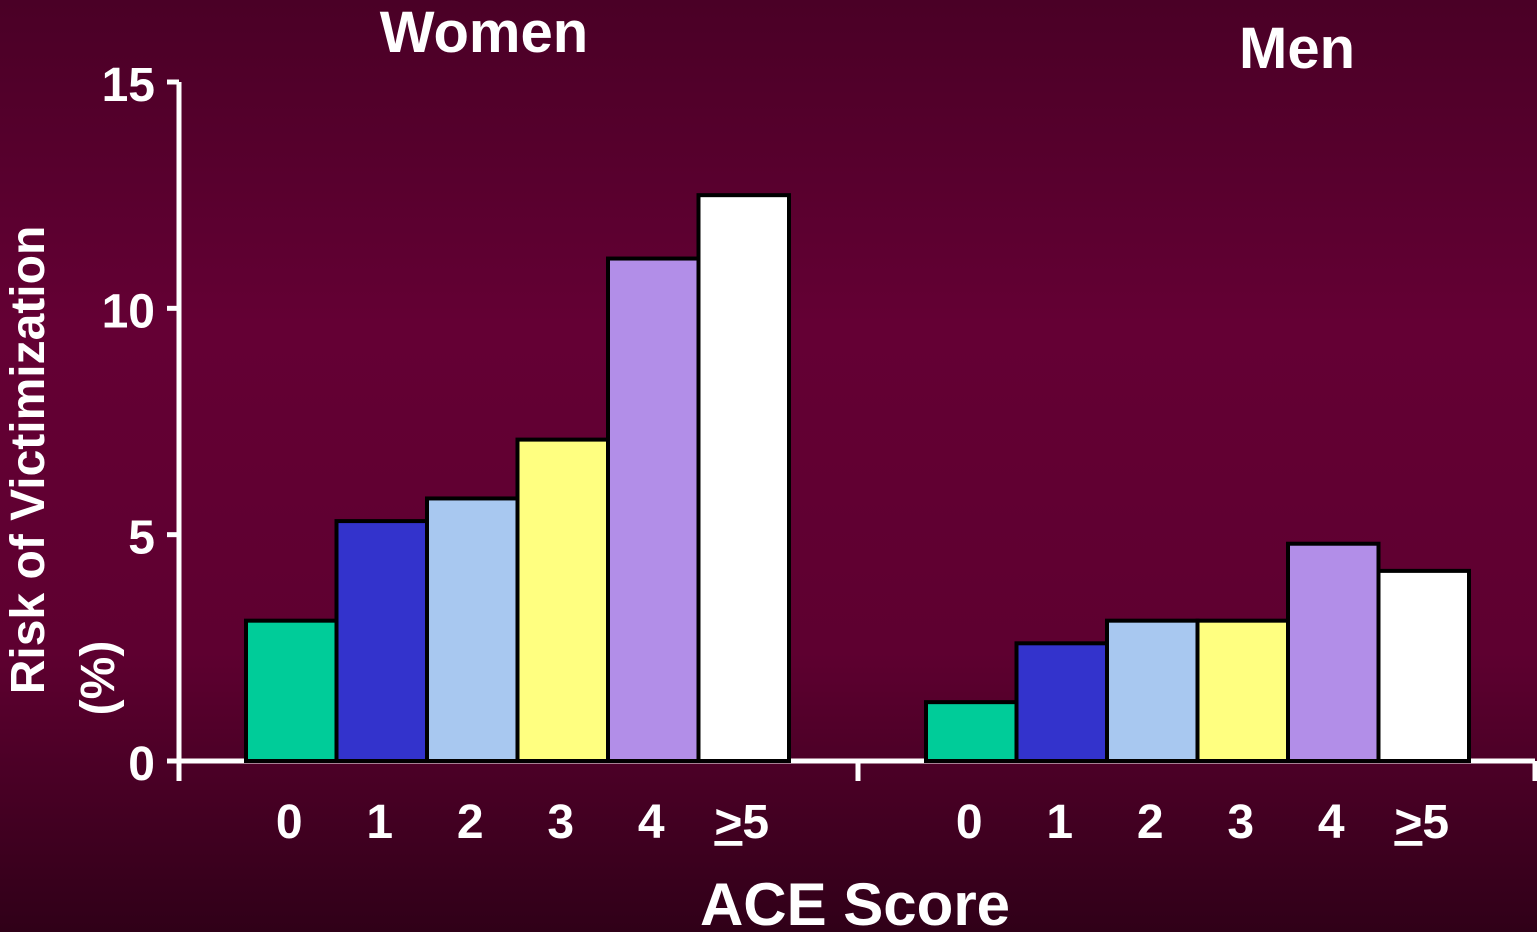 The width and height of the screenshot is (1537, 932). What do you see at coordinates (141, 764) in the screenshot?
I see `y-tick-label: 0` at bounding box center [141, 764].